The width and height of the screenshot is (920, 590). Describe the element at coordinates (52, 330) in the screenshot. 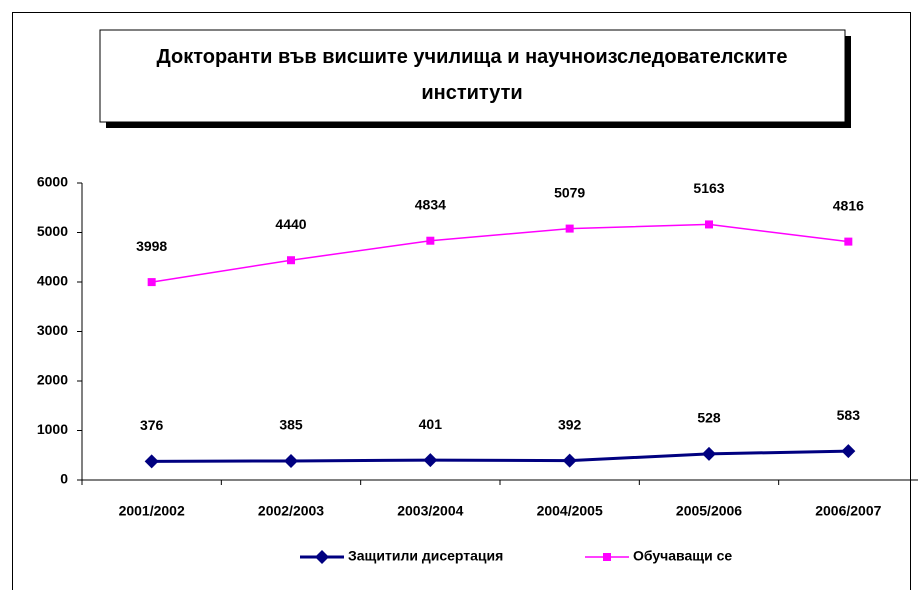

I see `y-tick-label: 3000` at that location.